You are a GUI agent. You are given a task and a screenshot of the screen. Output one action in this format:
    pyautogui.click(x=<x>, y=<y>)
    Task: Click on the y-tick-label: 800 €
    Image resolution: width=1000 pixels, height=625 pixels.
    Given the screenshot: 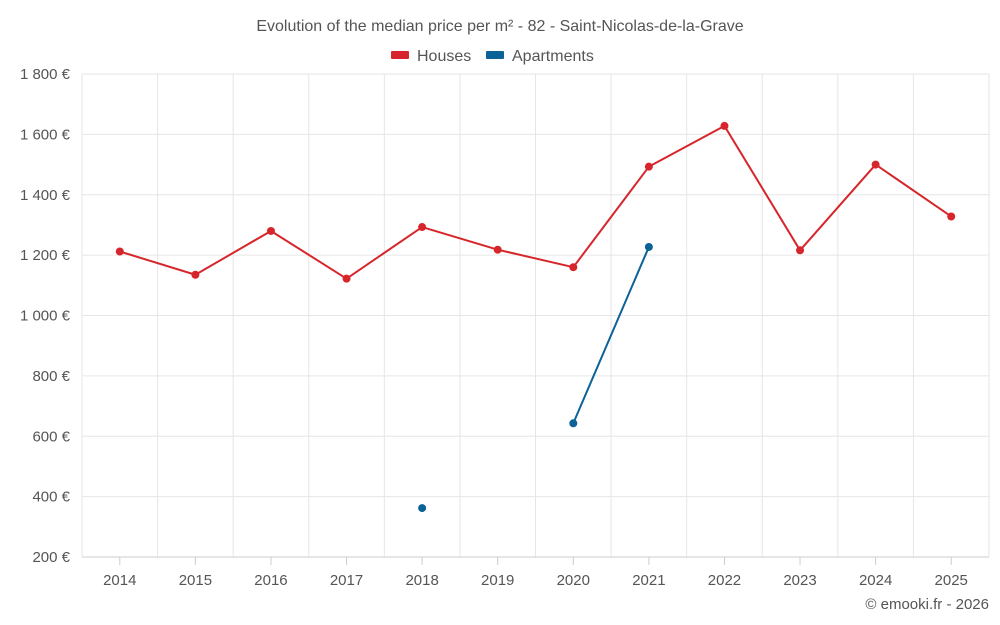 What is the action you would take?
    pyautogui.click(x=51, y=376)
    